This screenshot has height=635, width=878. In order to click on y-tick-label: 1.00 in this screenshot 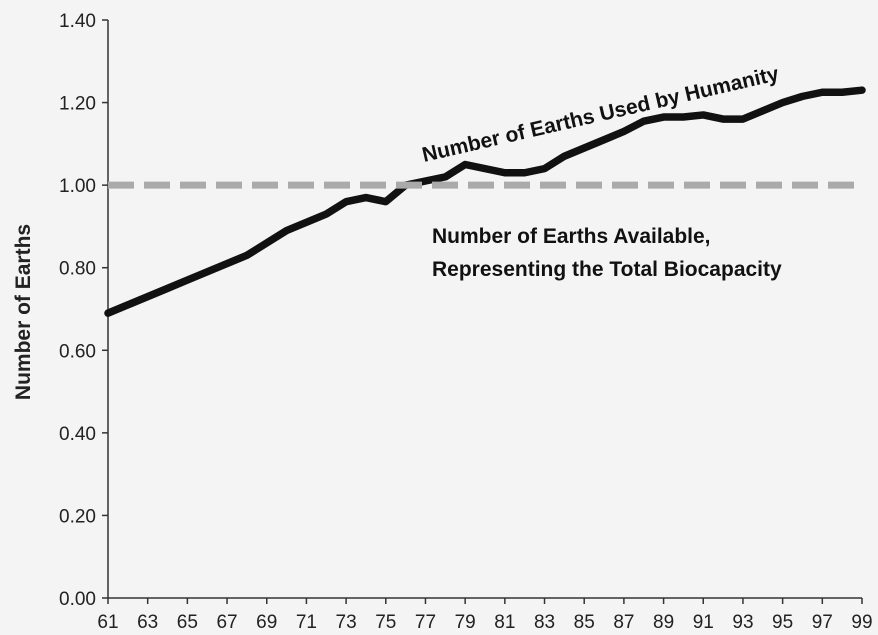, I will do `click(77, 186)`.